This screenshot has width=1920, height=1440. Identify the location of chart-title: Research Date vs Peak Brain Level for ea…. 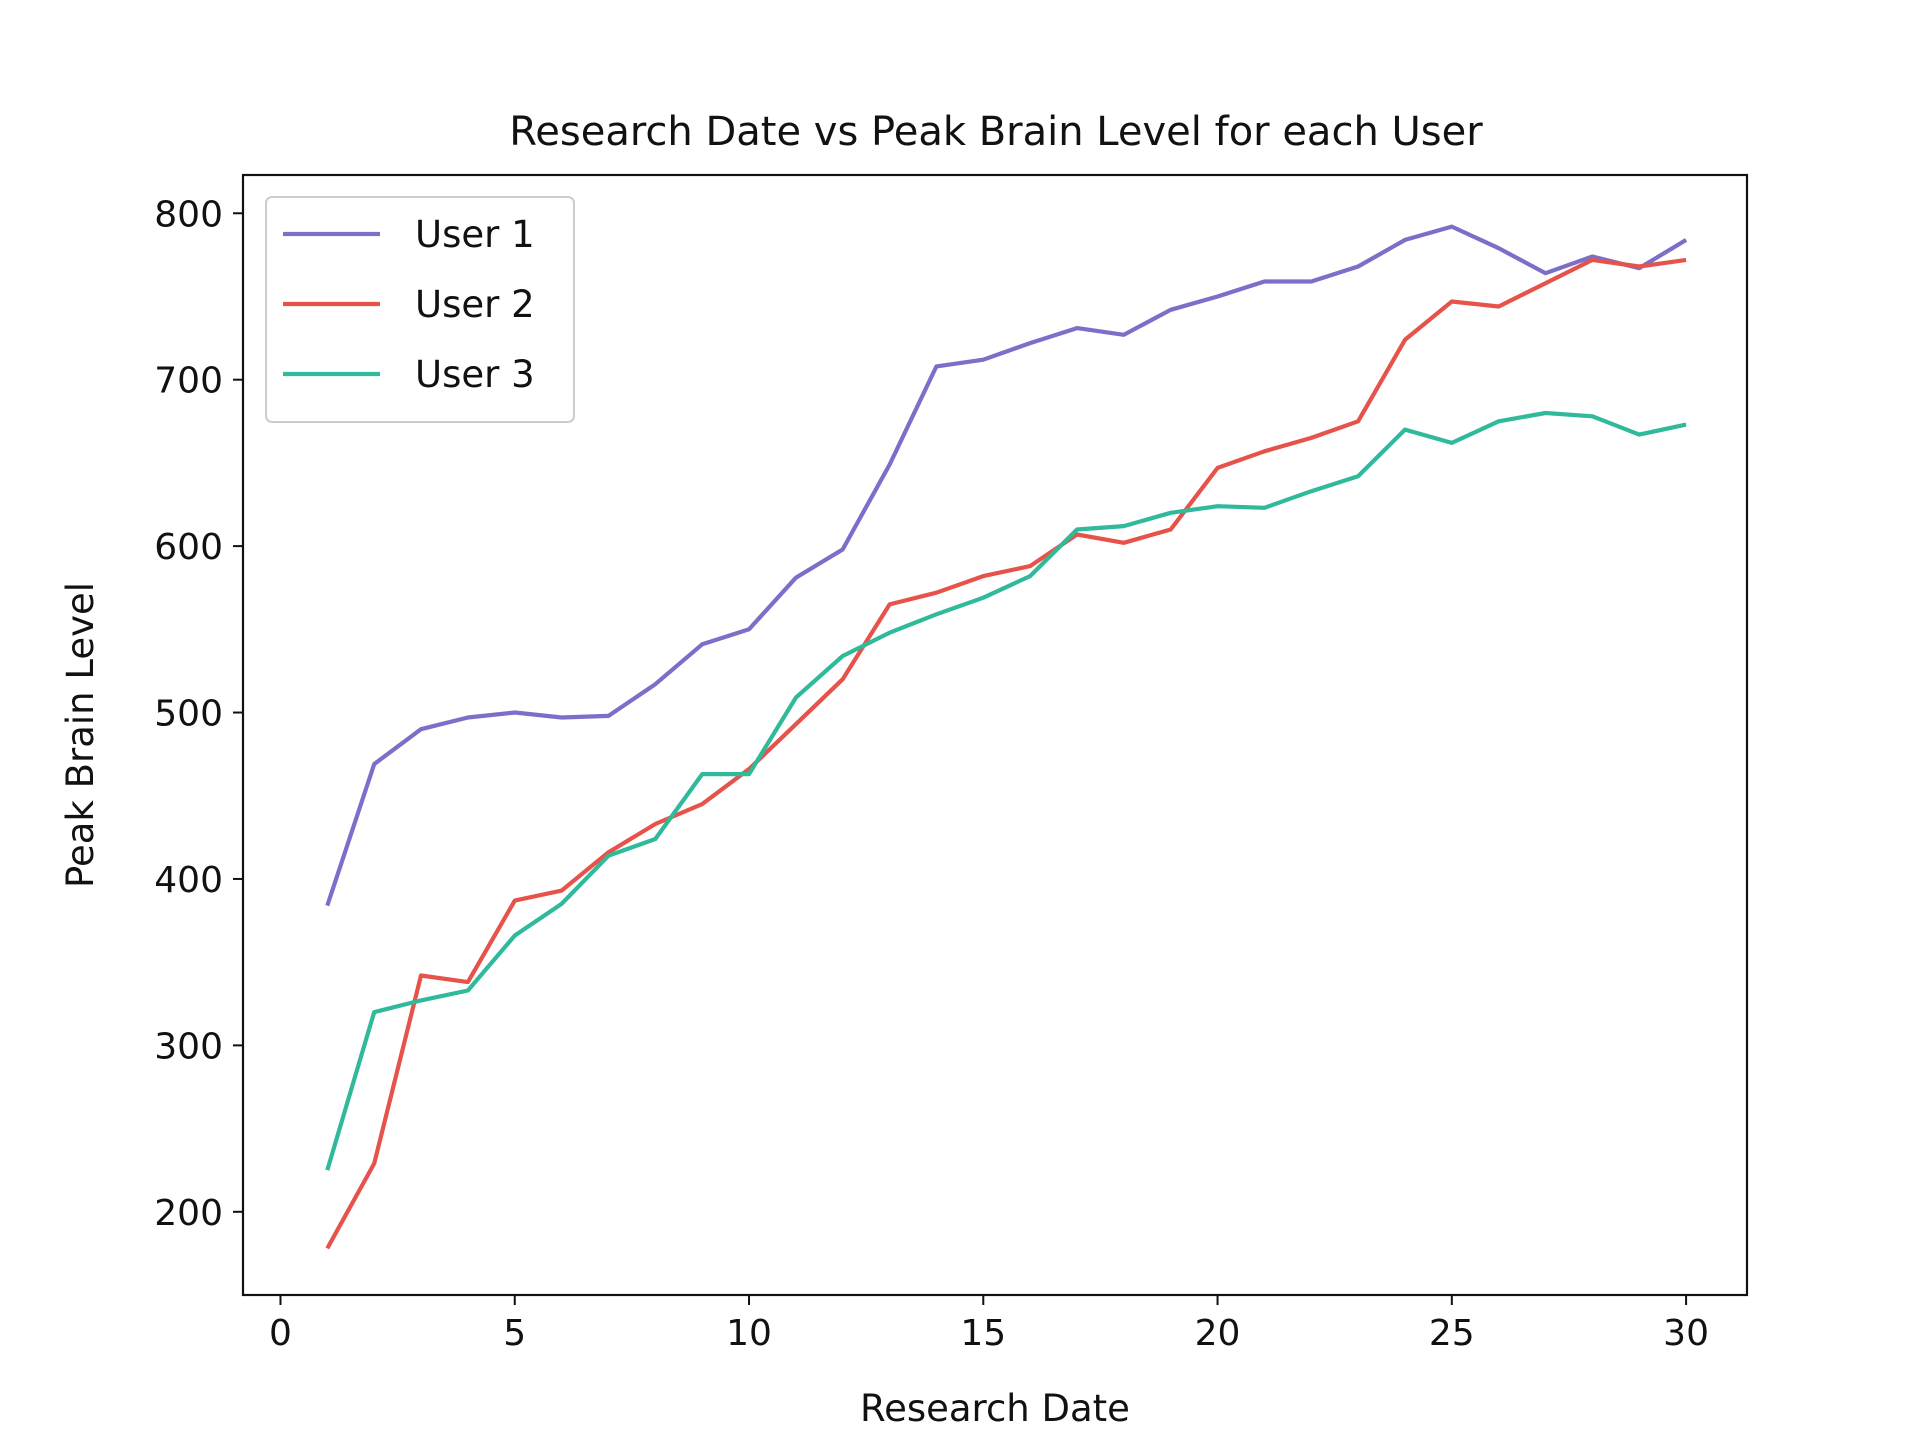
(996, 132).